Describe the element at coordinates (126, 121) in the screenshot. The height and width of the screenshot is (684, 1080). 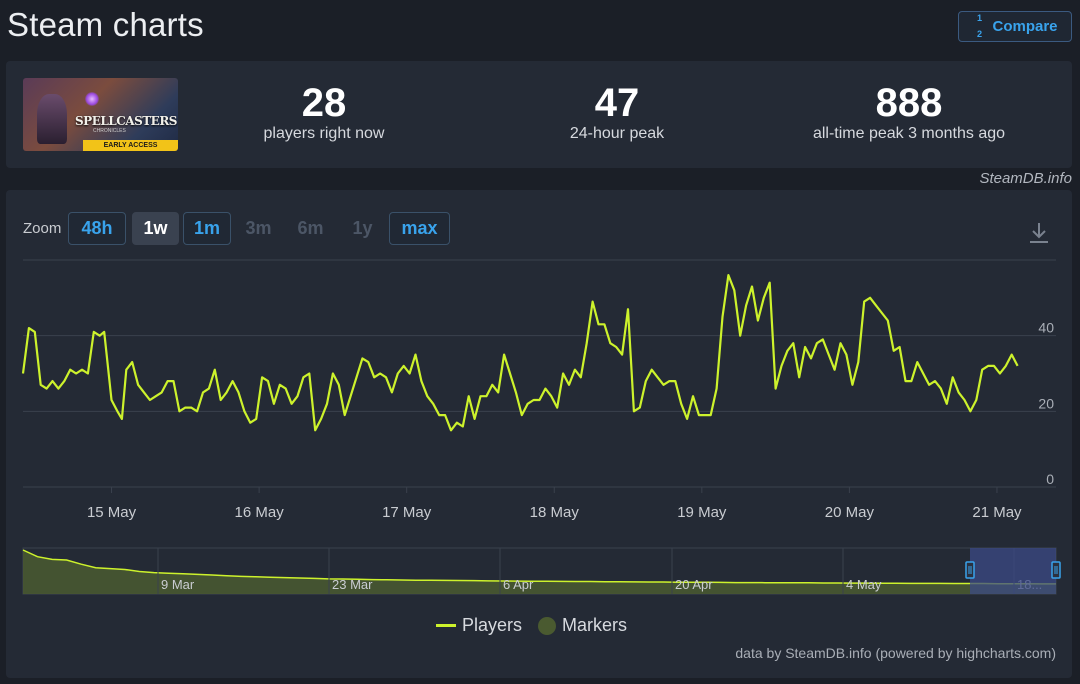
I see `game-logo-text: SPELLCASTERS` at that location.